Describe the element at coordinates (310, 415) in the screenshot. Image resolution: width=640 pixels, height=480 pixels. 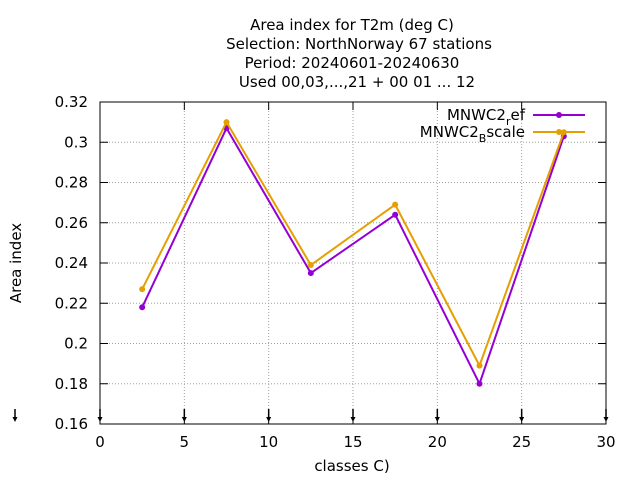
I see `bottom-markers` at that location.